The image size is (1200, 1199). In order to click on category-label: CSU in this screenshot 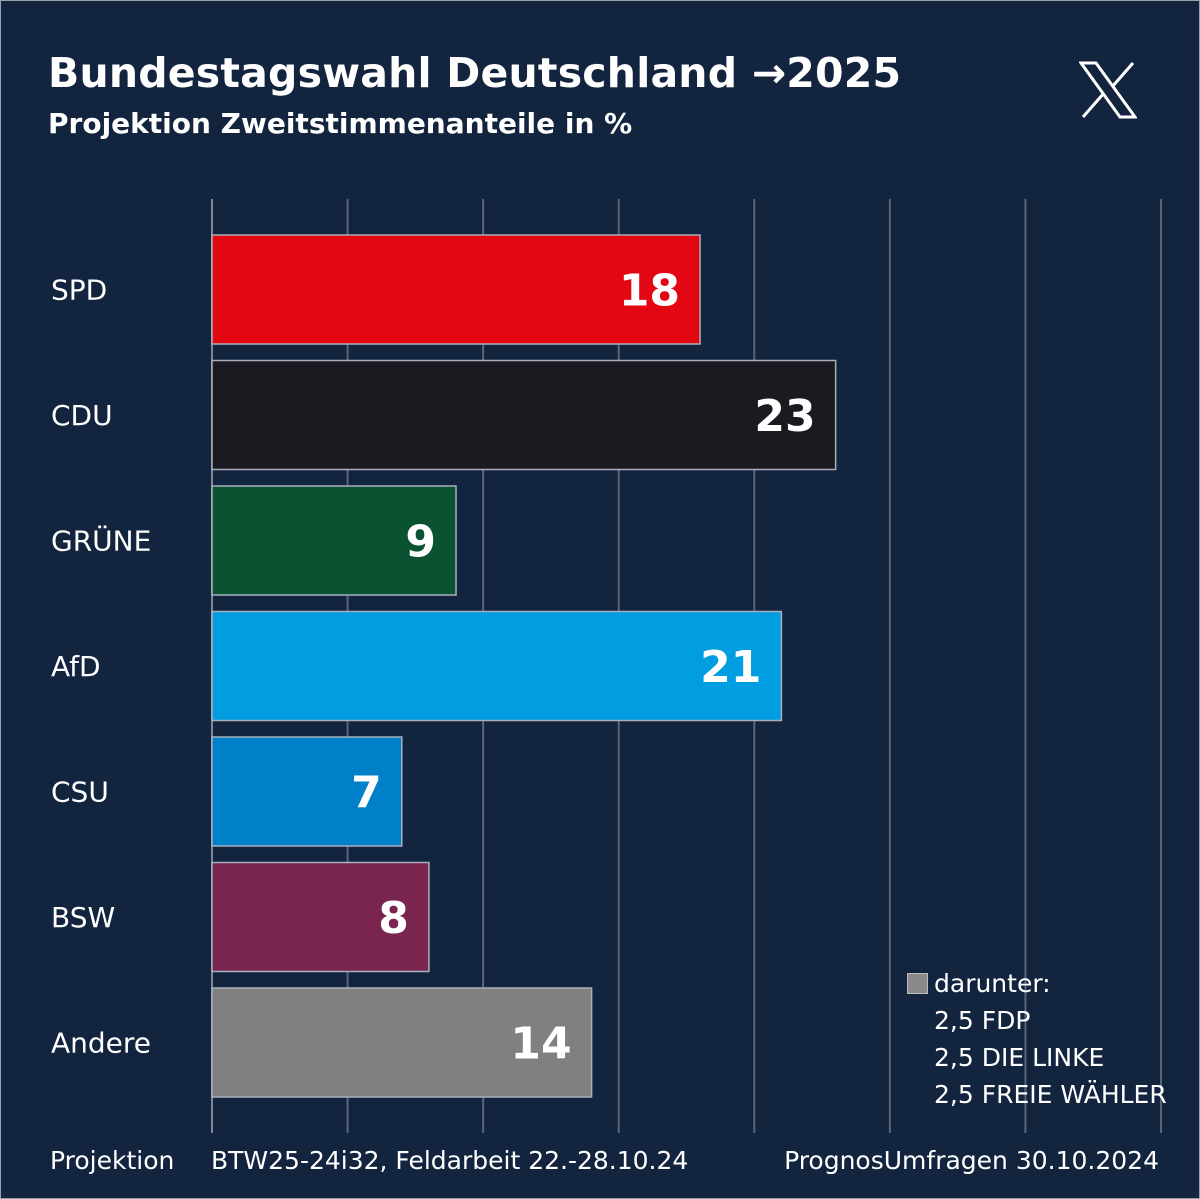, I will do `click(80, 792)`.